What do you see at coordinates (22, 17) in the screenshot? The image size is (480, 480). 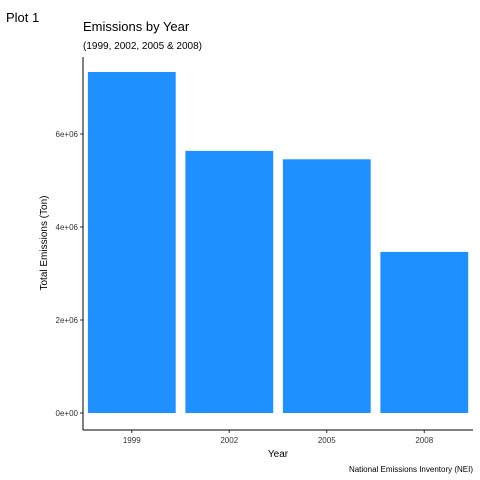 I see `plot-tag: Plot 1` at bounding box center [22, 17].